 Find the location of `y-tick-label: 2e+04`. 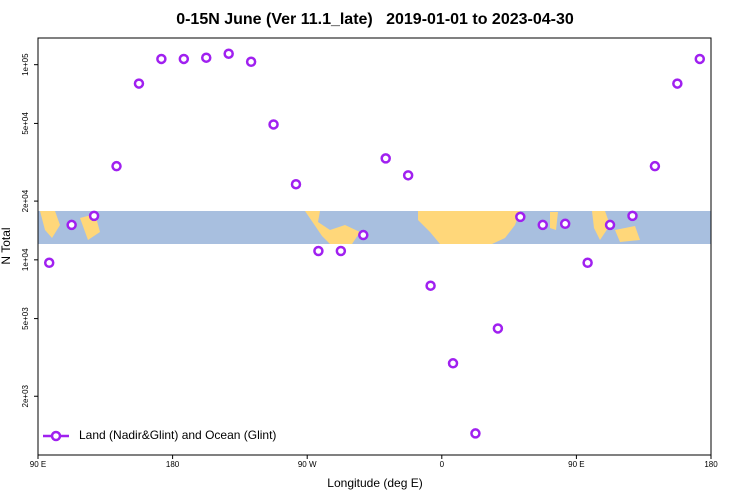

y-tick-label: 2e+04 is located at coordinates (25, 200).